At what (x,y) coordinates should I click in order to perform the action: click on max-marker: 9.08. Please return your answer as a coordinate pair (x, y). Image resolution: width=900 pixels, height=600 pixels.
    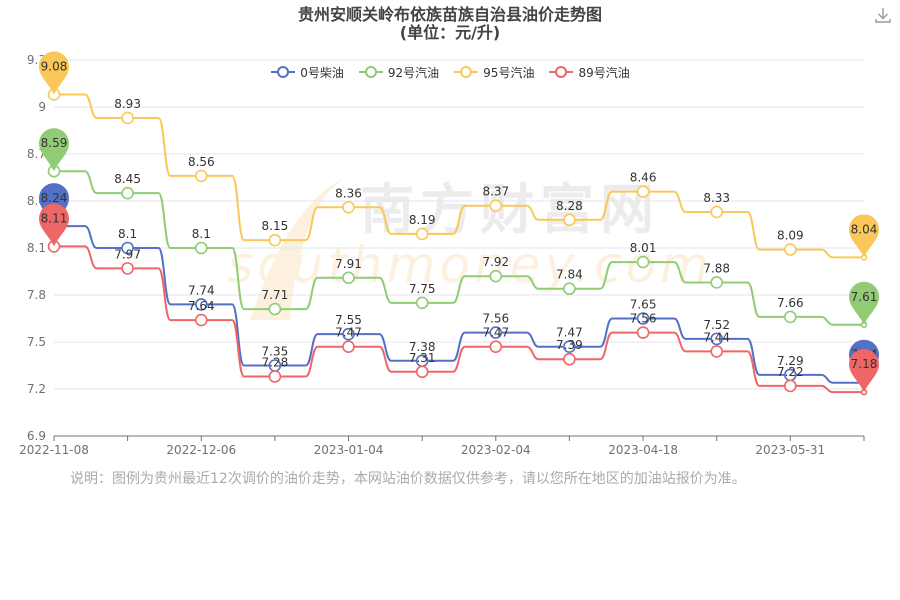
    Looking at the image, I should click on (54, 73).